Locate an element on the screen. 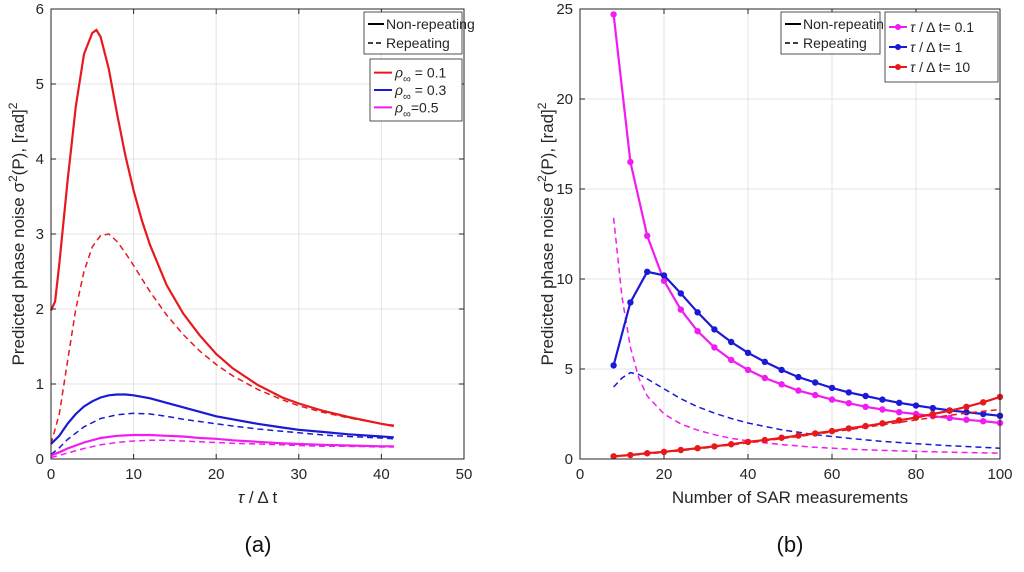  legend-box is located at coordinates (413, 33).